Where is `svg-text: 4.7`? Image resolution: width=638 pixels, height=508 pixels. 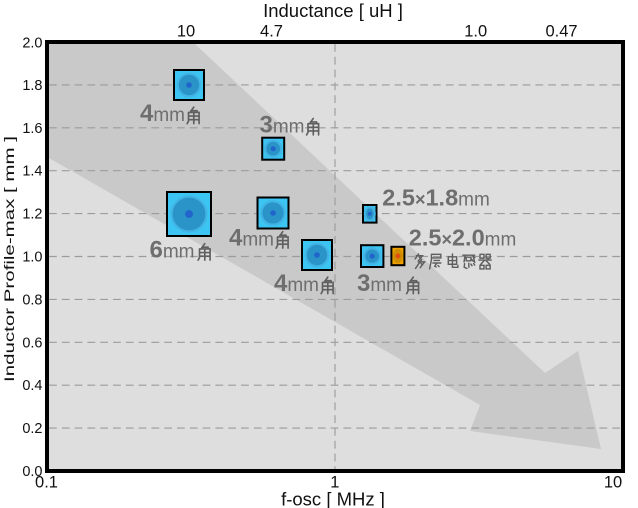
svg-text: 4.7 is located at coordinates (271, 32).